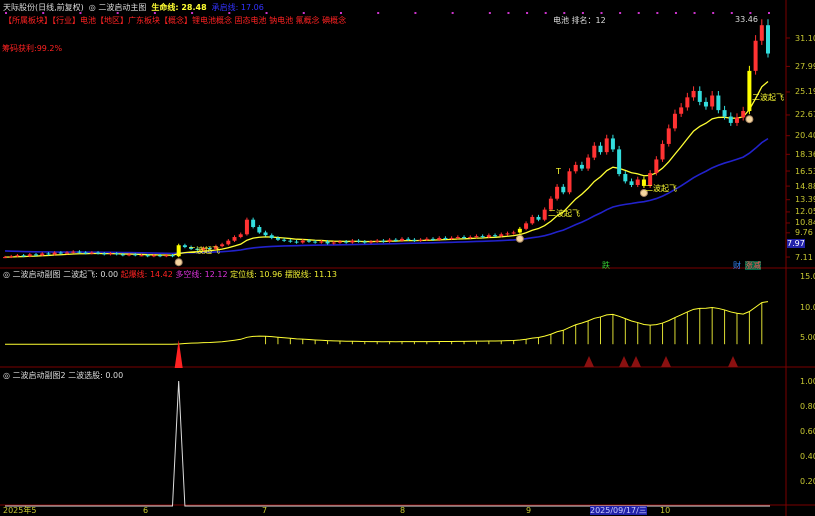 This screenshot has height=516, width=815. What do you see at coordinates (805, 186) in the screenshot?
I see `price-tick-label: 14.88` at bounding box center [805, 186].